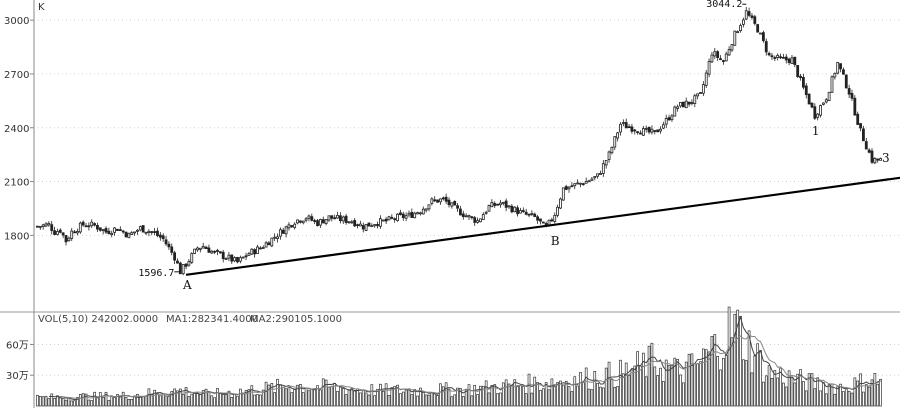 The height and width of the screenshot is (410, 900). Describe the element at coordinates (20, 361) in the screenshot. I see `volume-axis-ticks: 30万 60万` at that location.